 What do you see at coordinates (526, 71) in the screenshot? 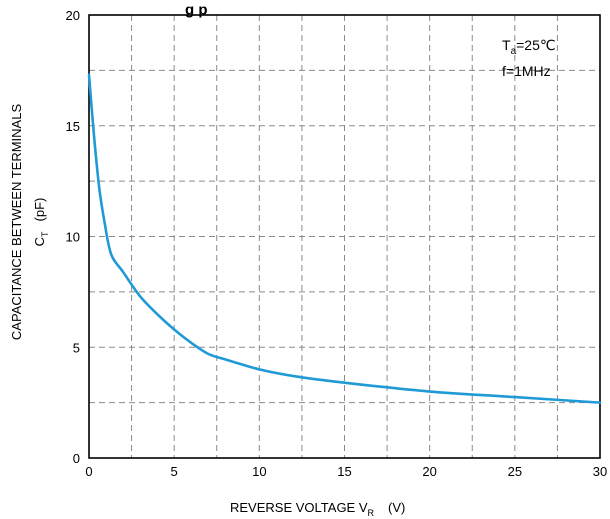
I see `frequency-condition: f=1MHz` at bounding box center [526, 71].